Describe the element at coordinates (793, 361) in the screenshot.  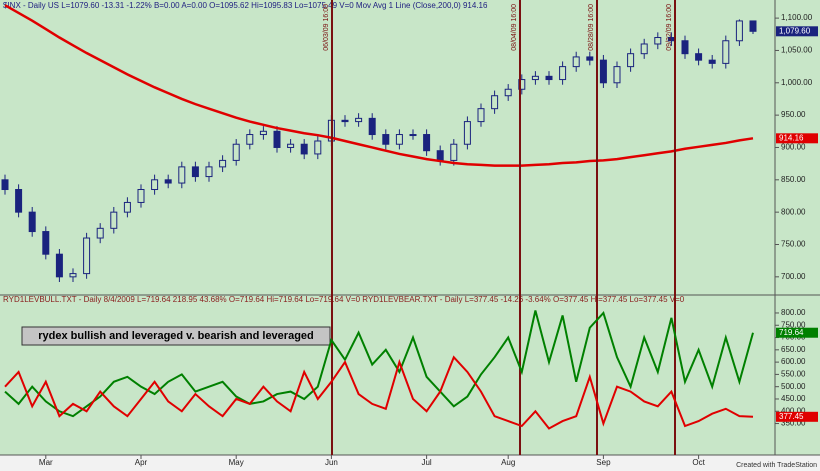
I see `y-tick-label: 600.00` at that location.